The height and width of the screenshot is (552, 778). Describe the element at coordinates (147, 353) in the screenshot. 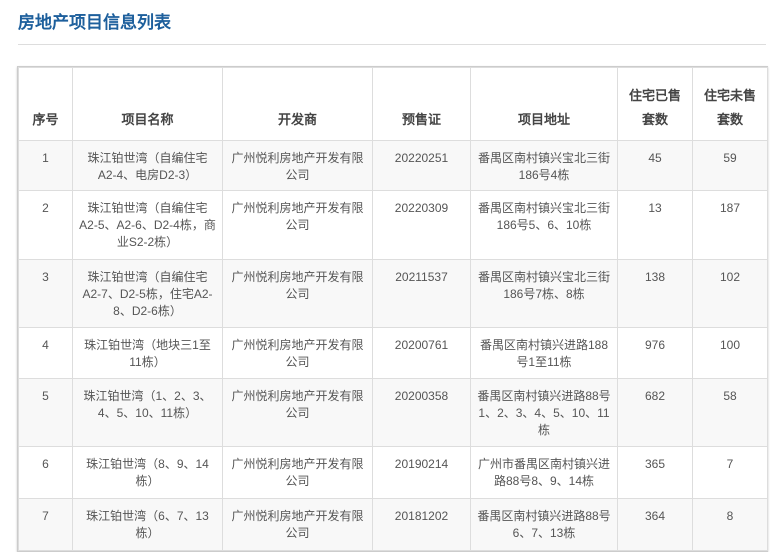

I see `cell-name: 珠江铂世湾（地块三1至11栋）` at that location.